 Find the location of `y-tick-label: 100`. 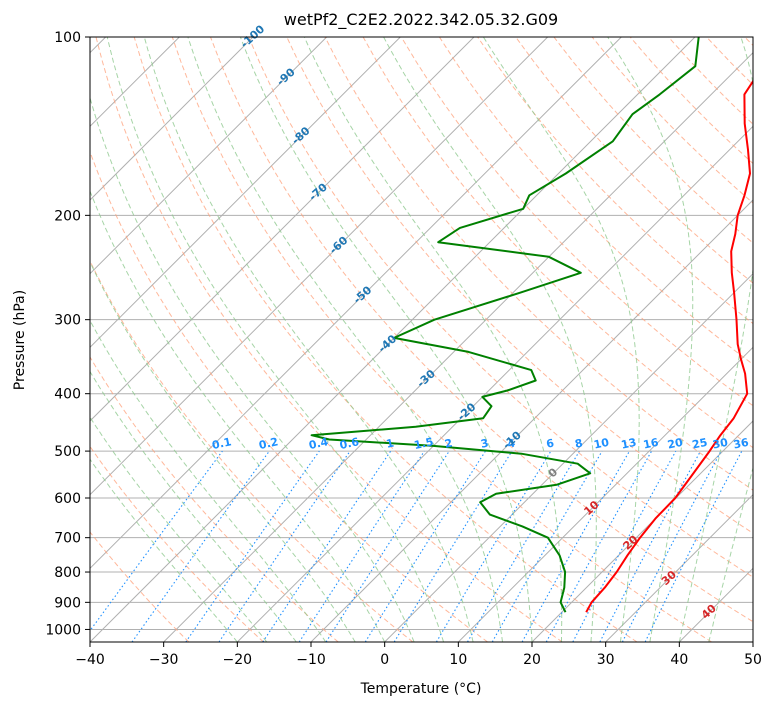

y-tick-label: 100 is located at coordinates (67, 38).